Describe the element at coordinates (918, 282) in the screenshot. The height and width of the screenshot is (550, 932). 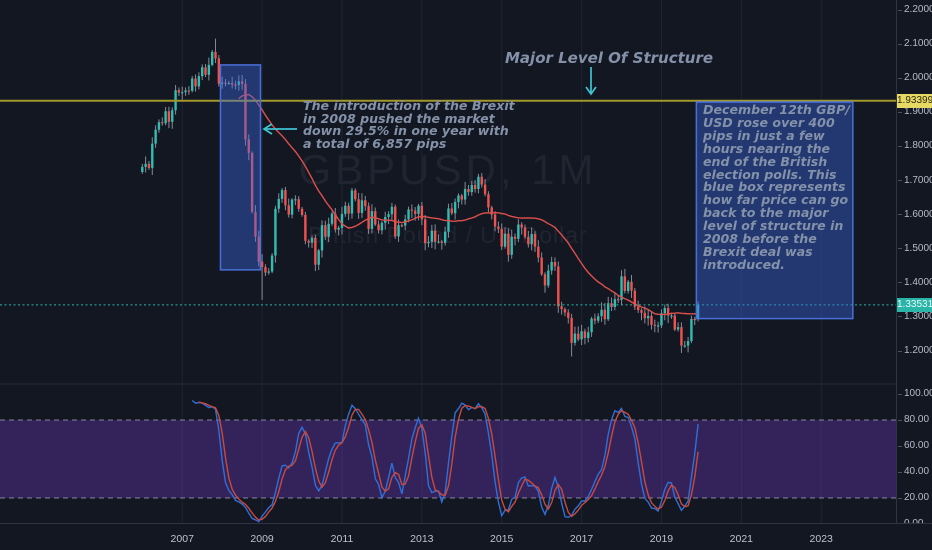
I see `price-axis-label: 1.40000` at that location.